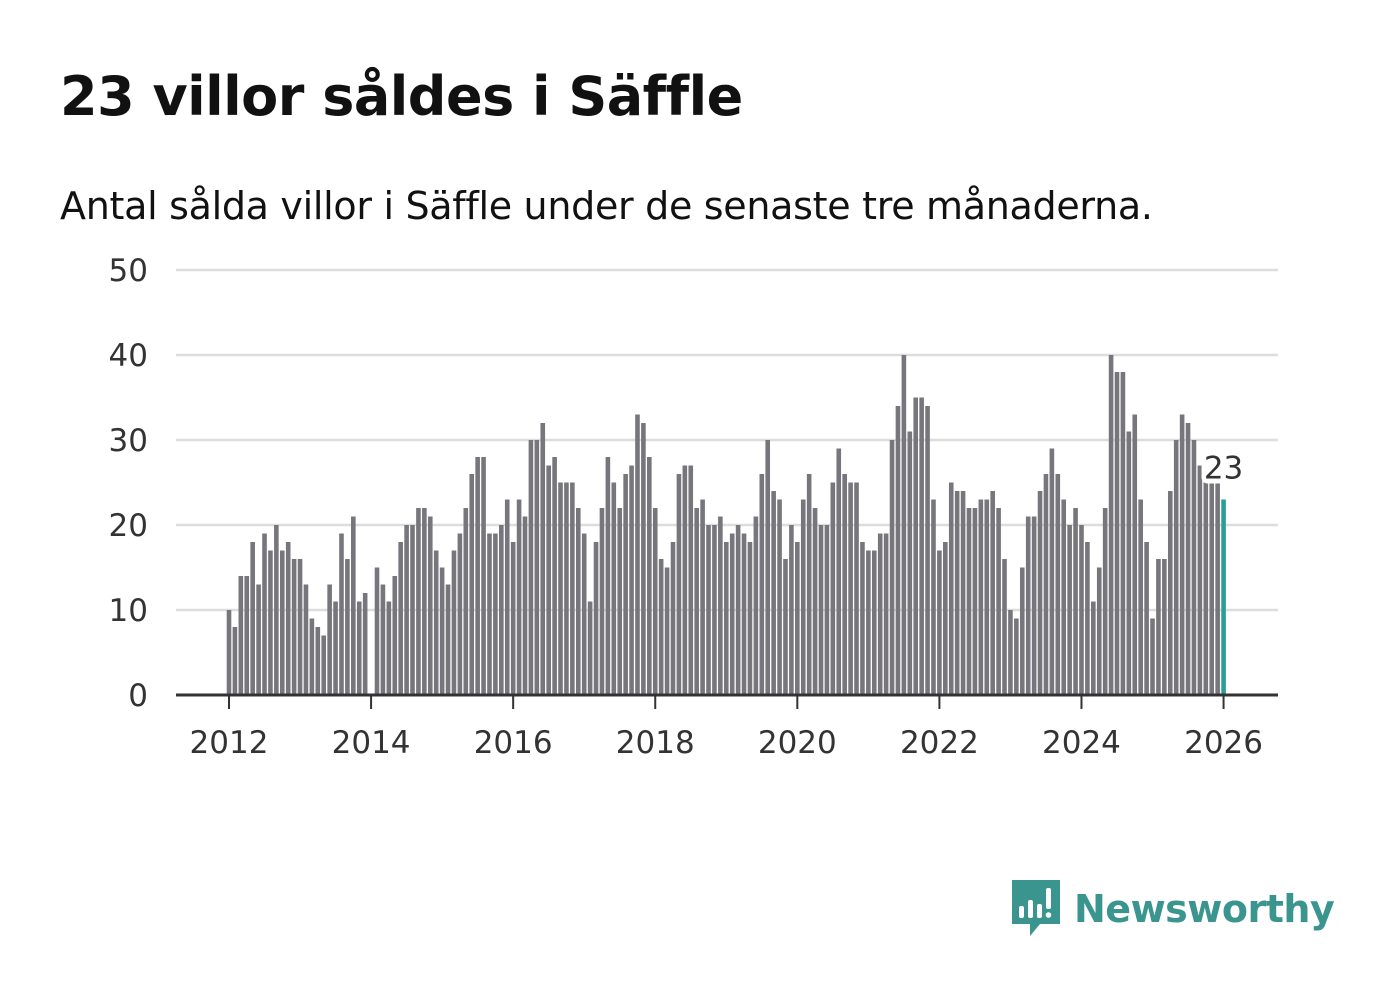 The width and height of the screenshot is (1382, 999). What do you see at coordinates (138, 696) in the screenshot?
I see `y-tick-label: 0` at bounding box center [138, 696].